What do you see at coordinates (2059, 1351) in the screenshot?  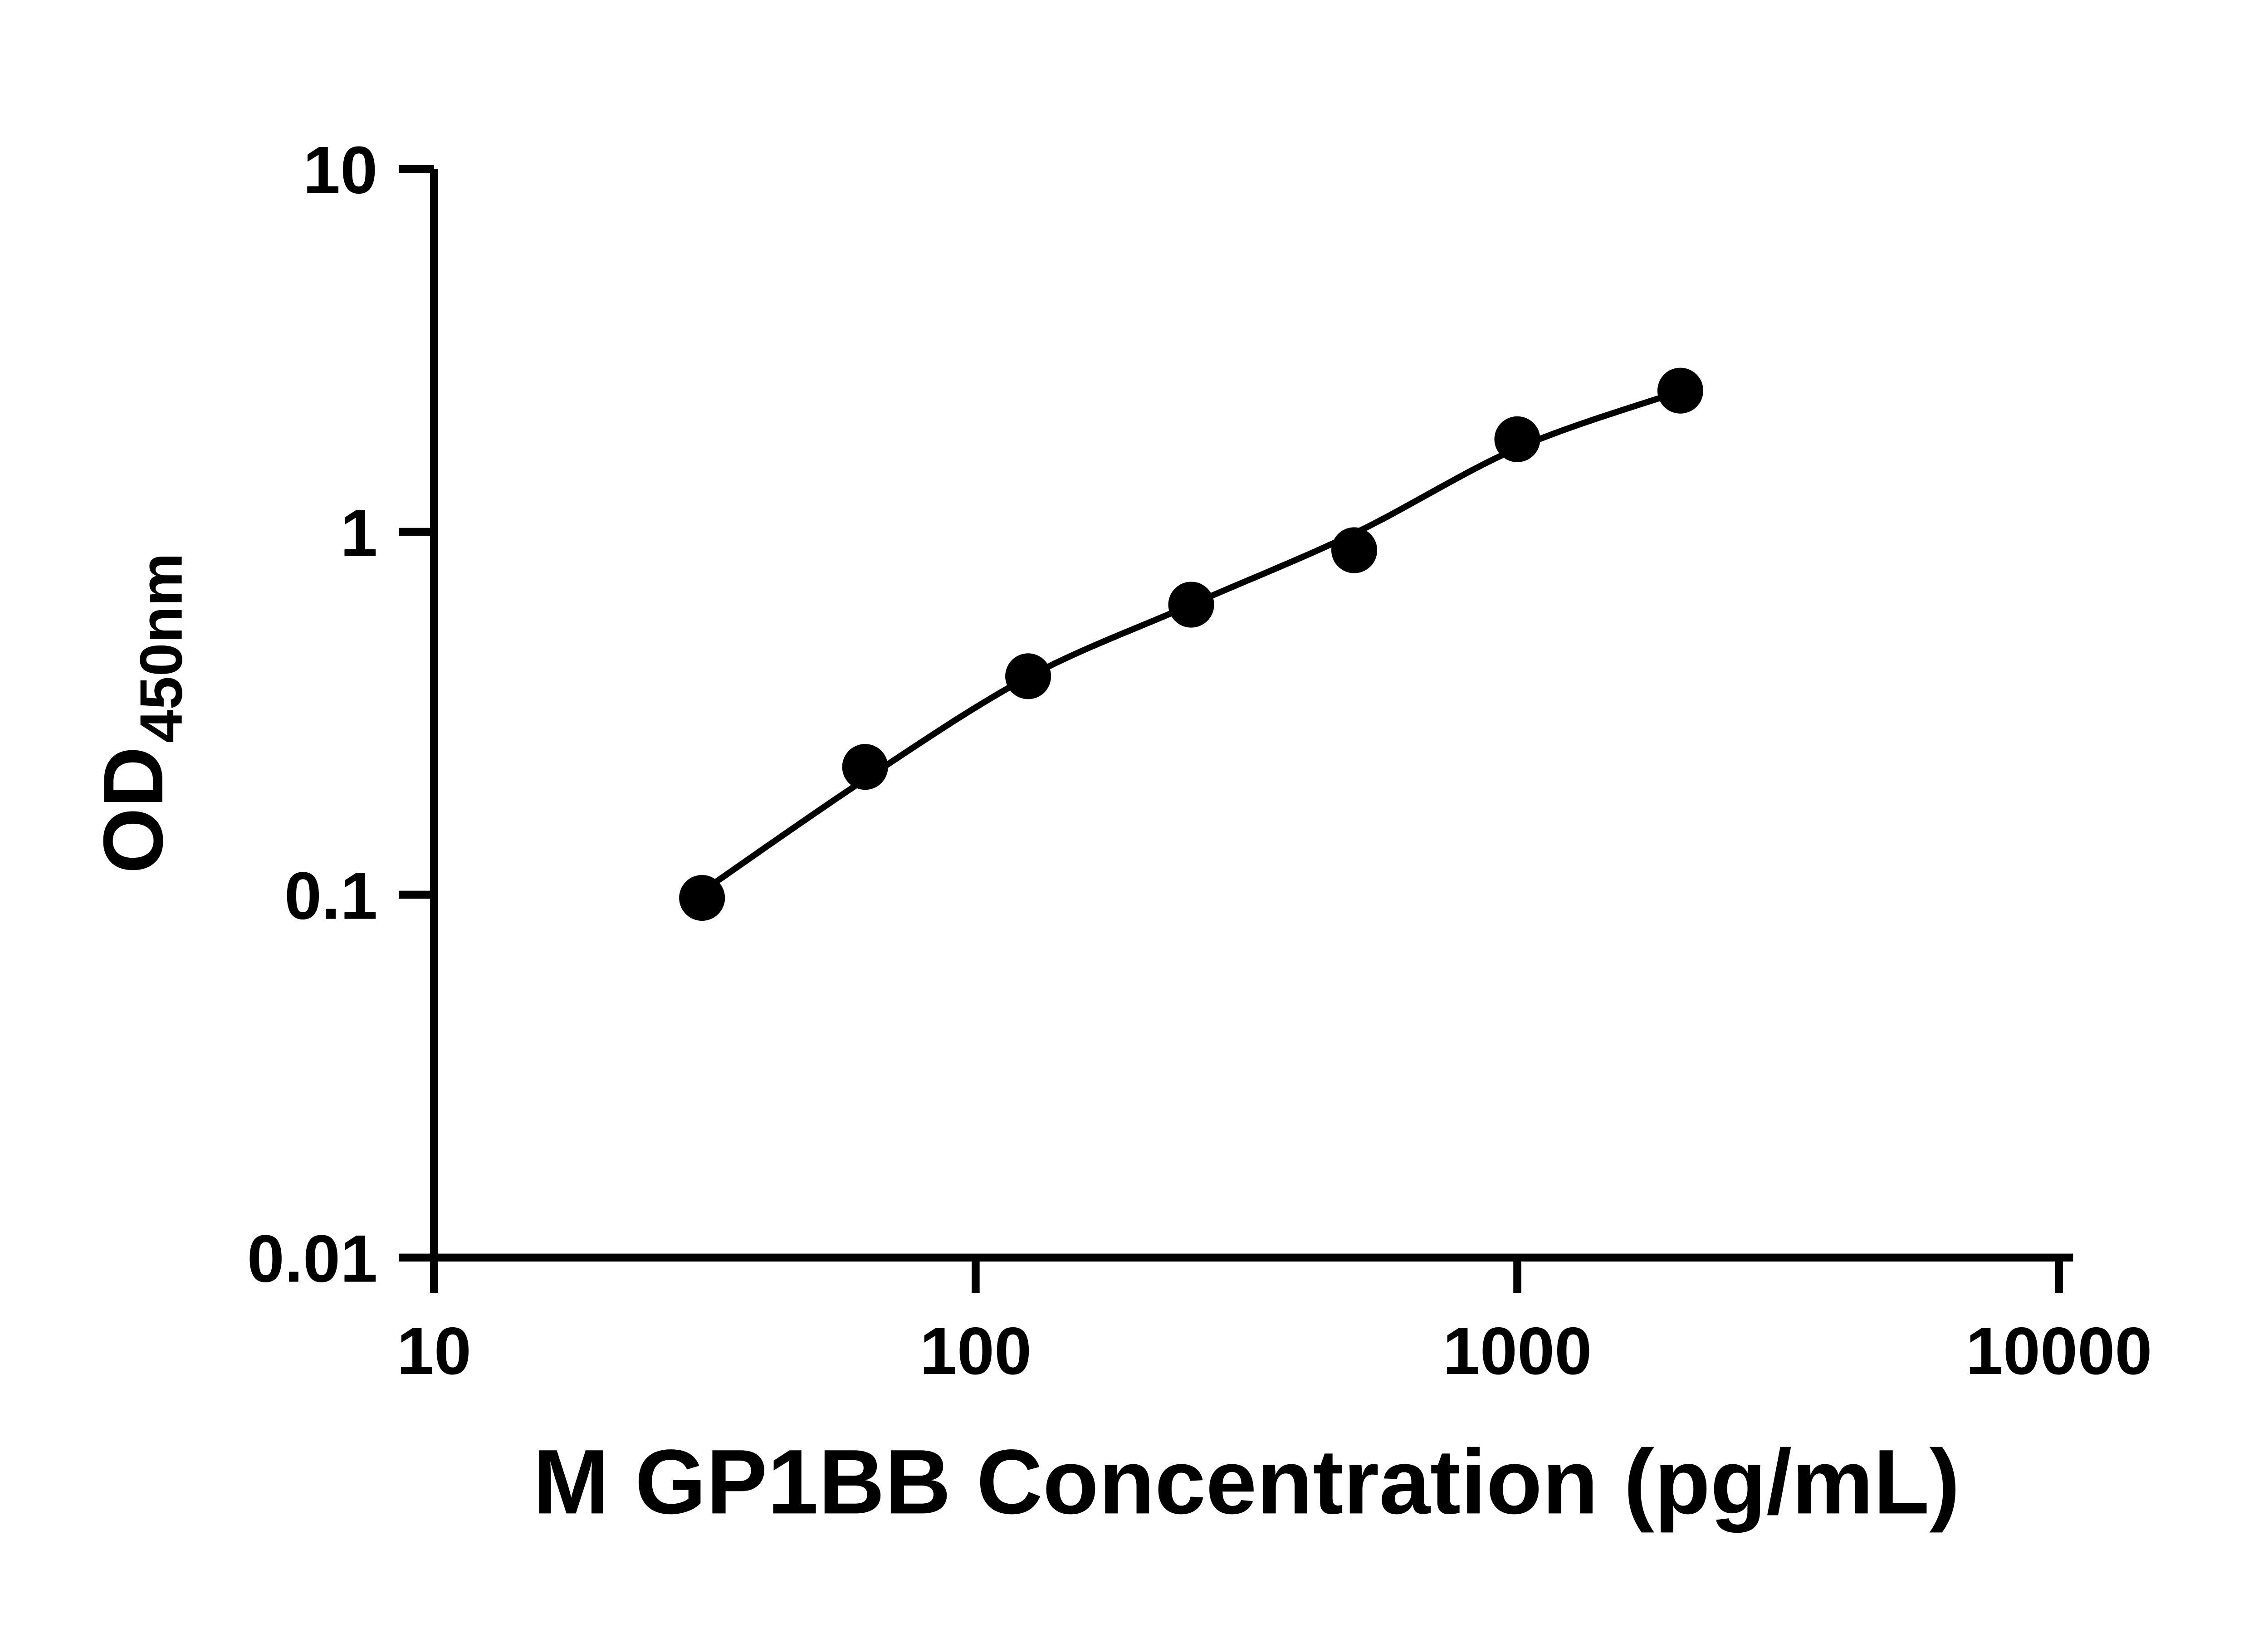 I see `x-tick-label: 10000` at bounding box center [2059, 1351].